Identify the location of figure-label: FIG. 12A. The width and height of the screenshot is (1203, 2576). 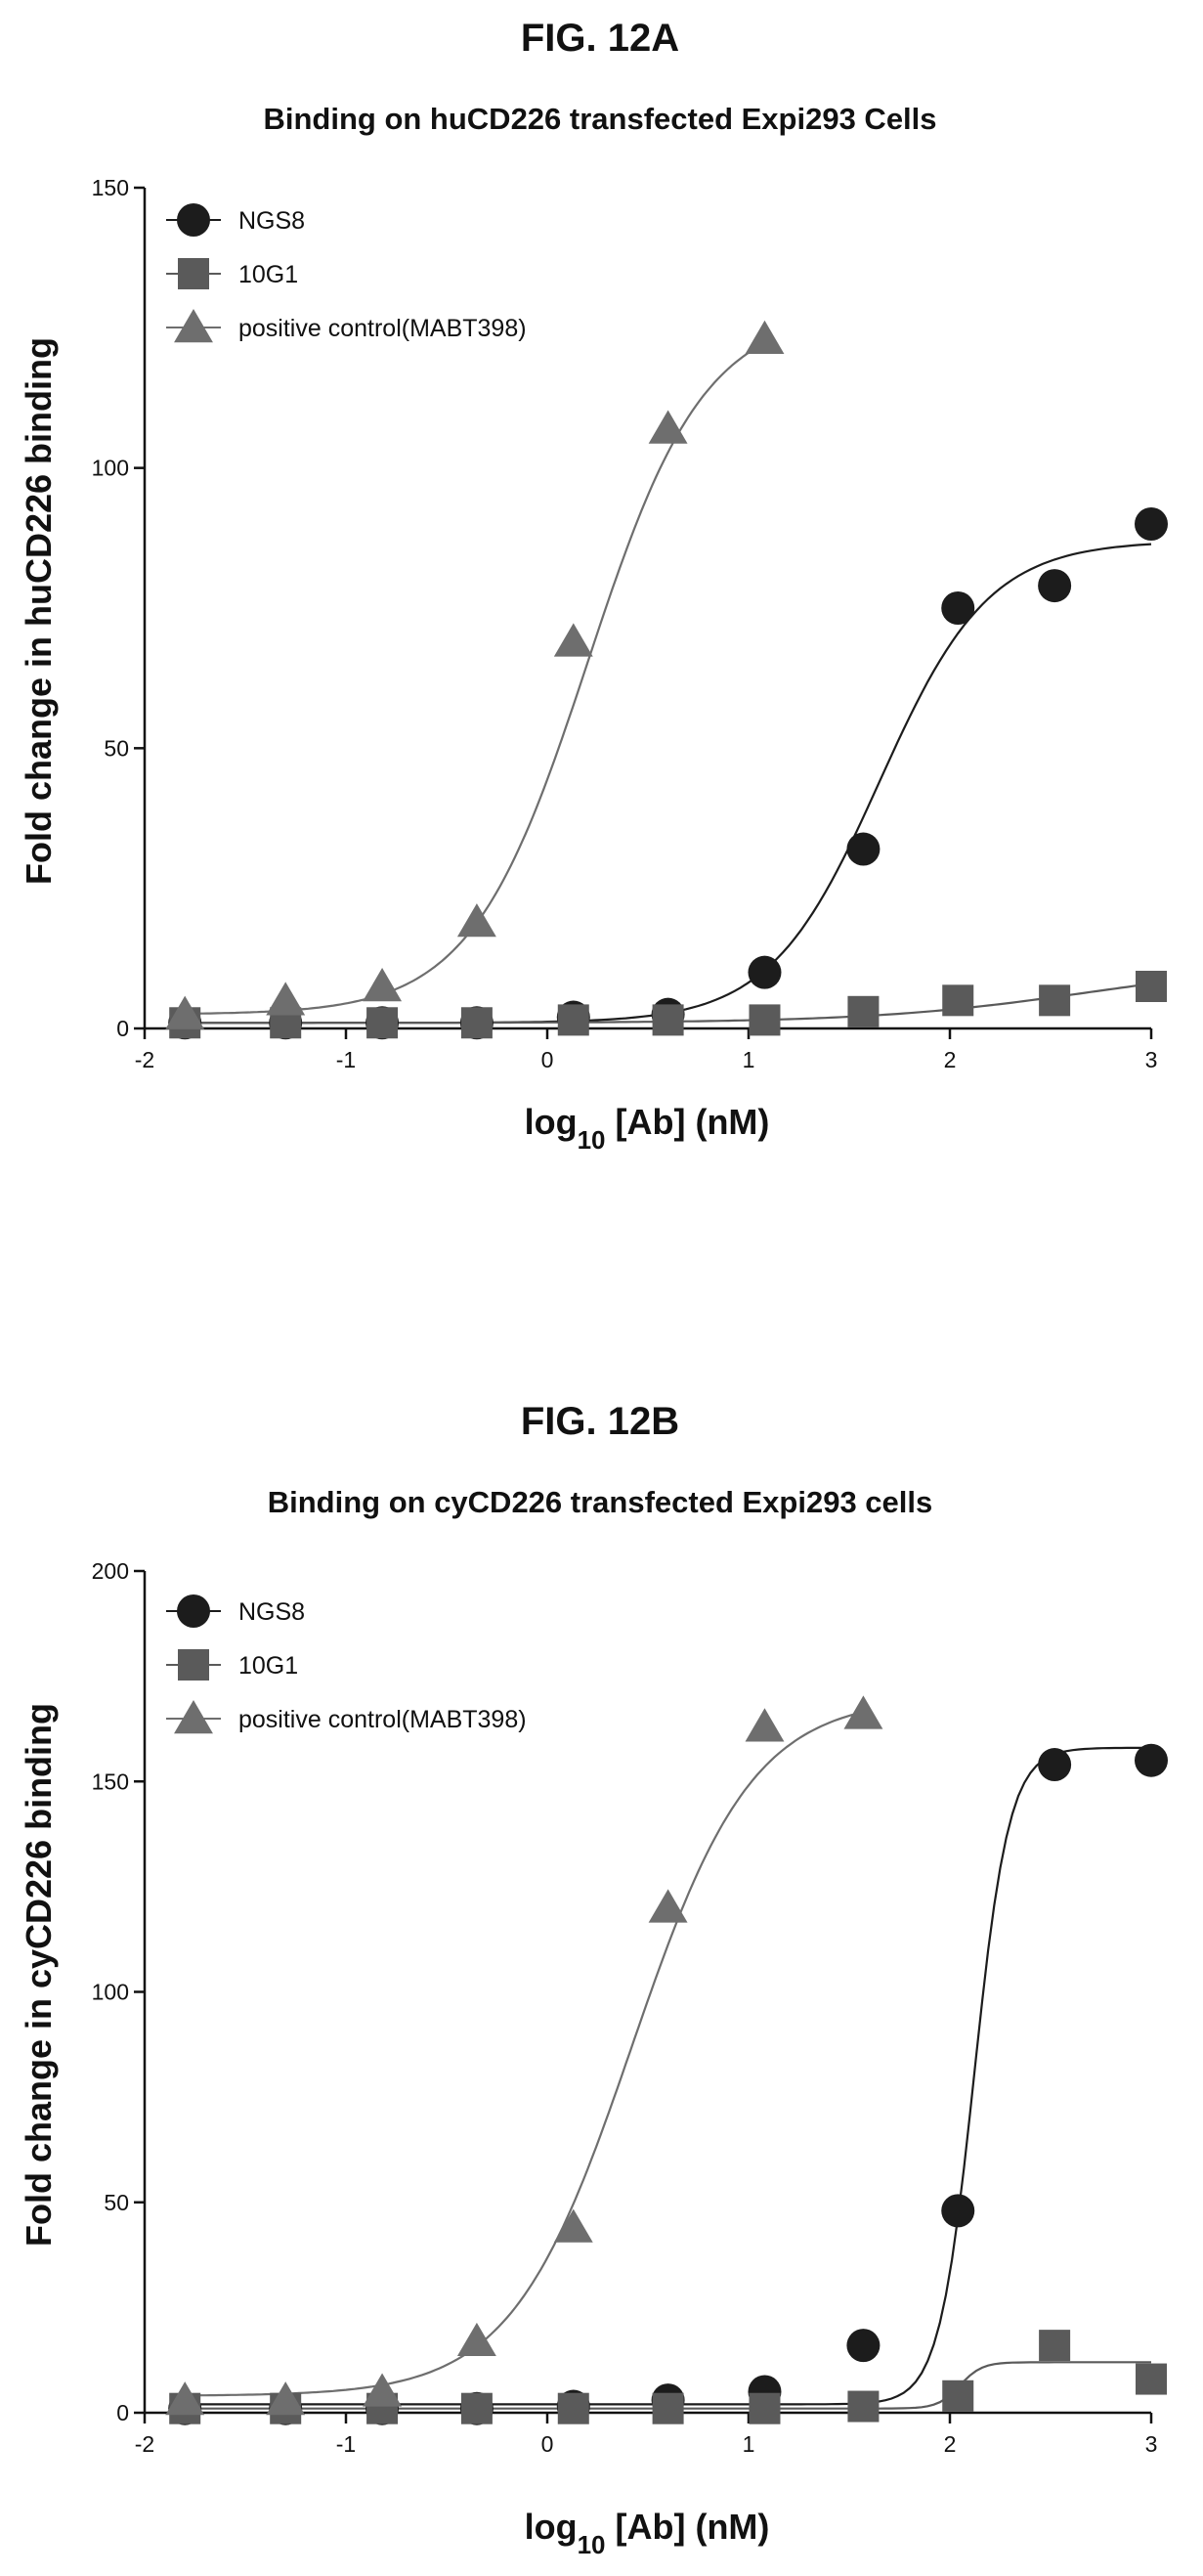
(600, 38).